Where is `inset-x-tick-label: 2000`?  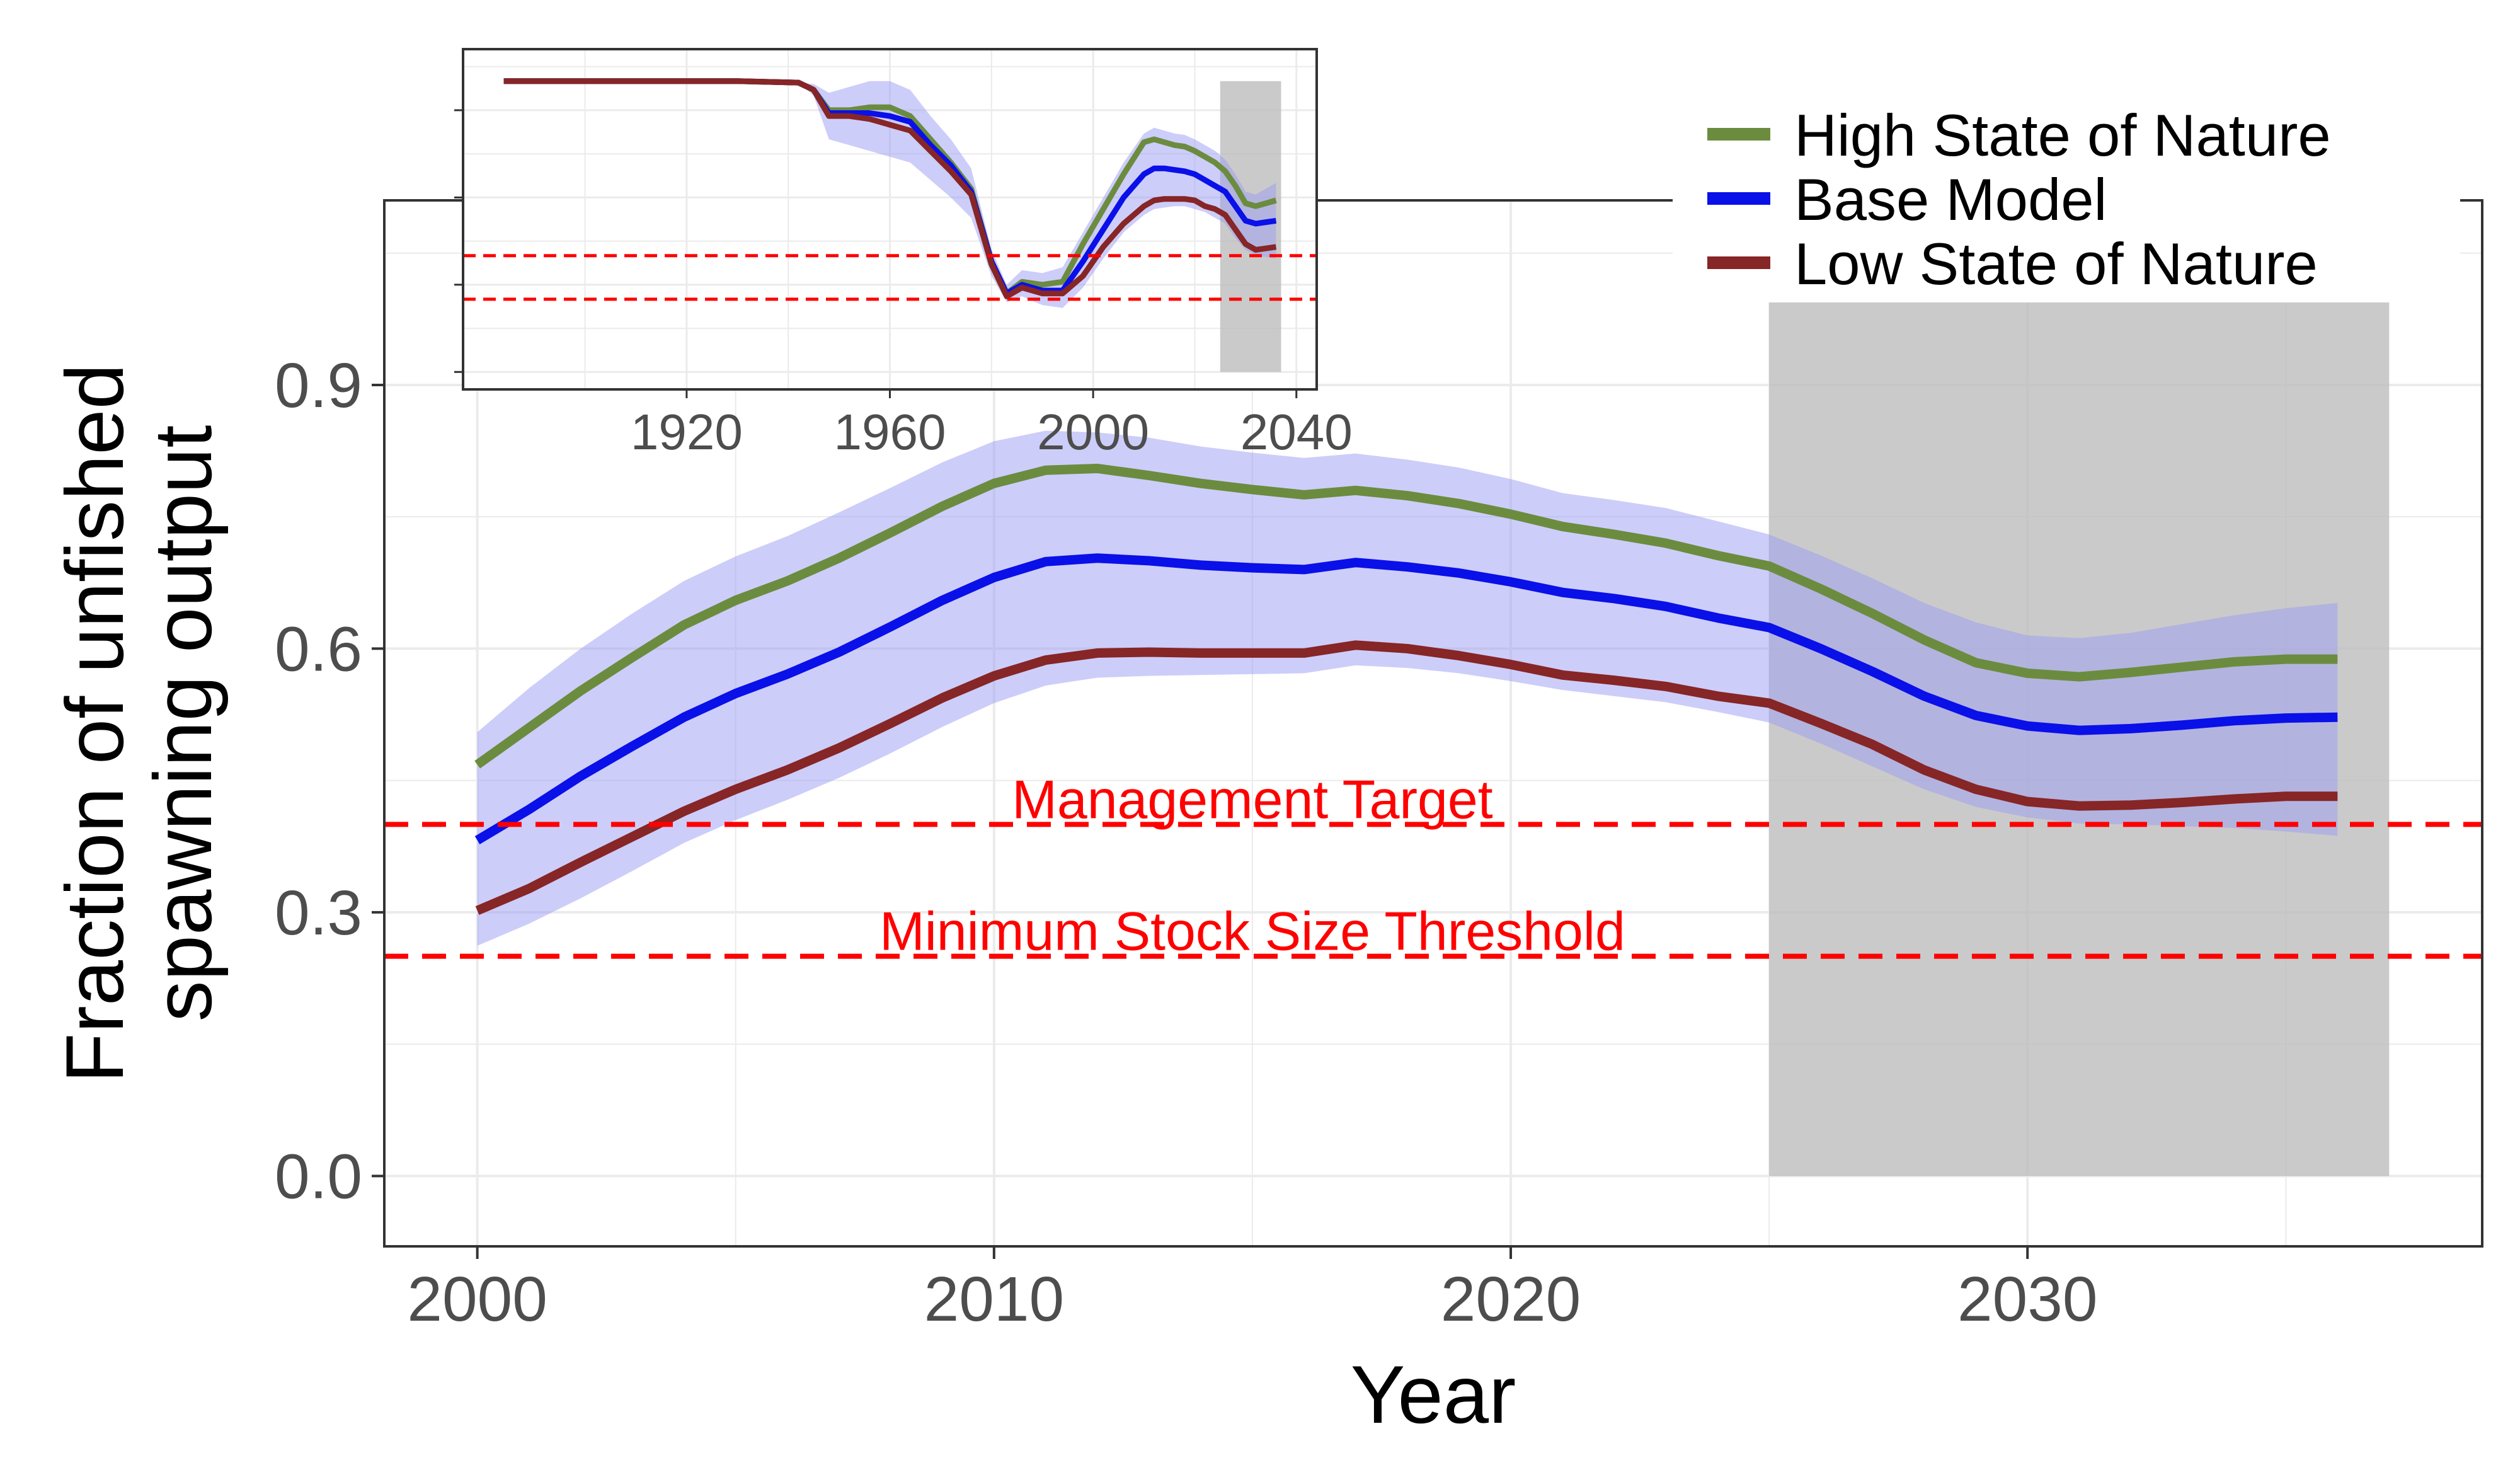 inset-x-tick-label: 2000 is located at coordinates (1093, 432).